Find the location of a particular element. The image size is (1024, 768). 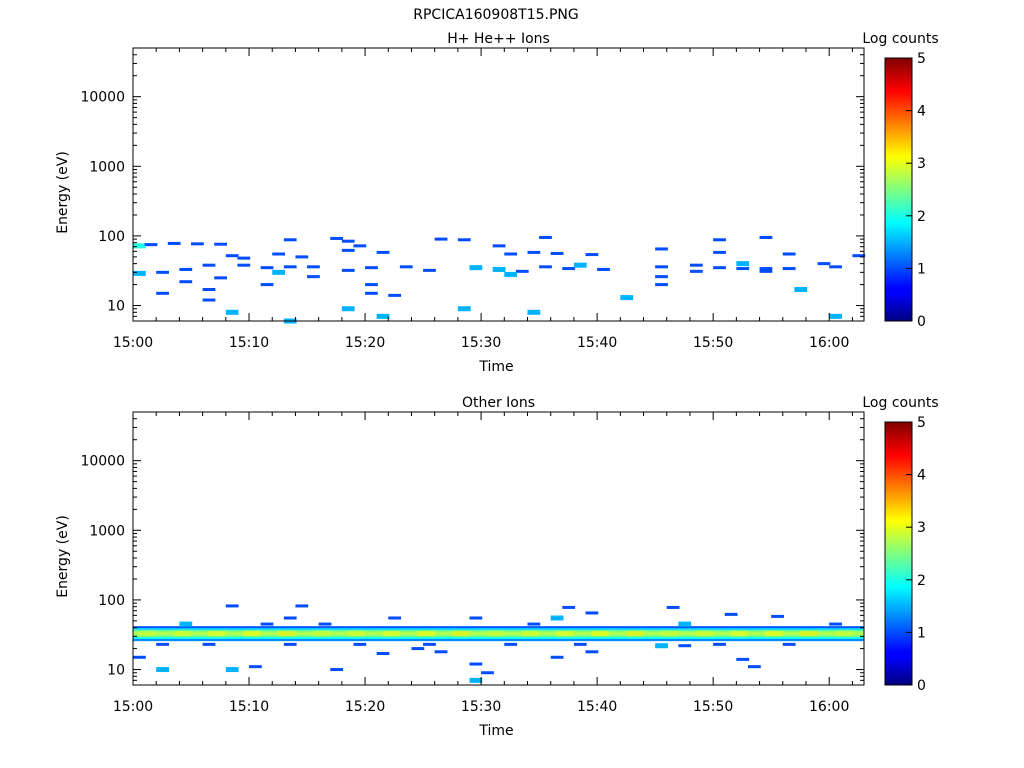

colorbar-tick-label: 5 is located at coordinates (921, 423).